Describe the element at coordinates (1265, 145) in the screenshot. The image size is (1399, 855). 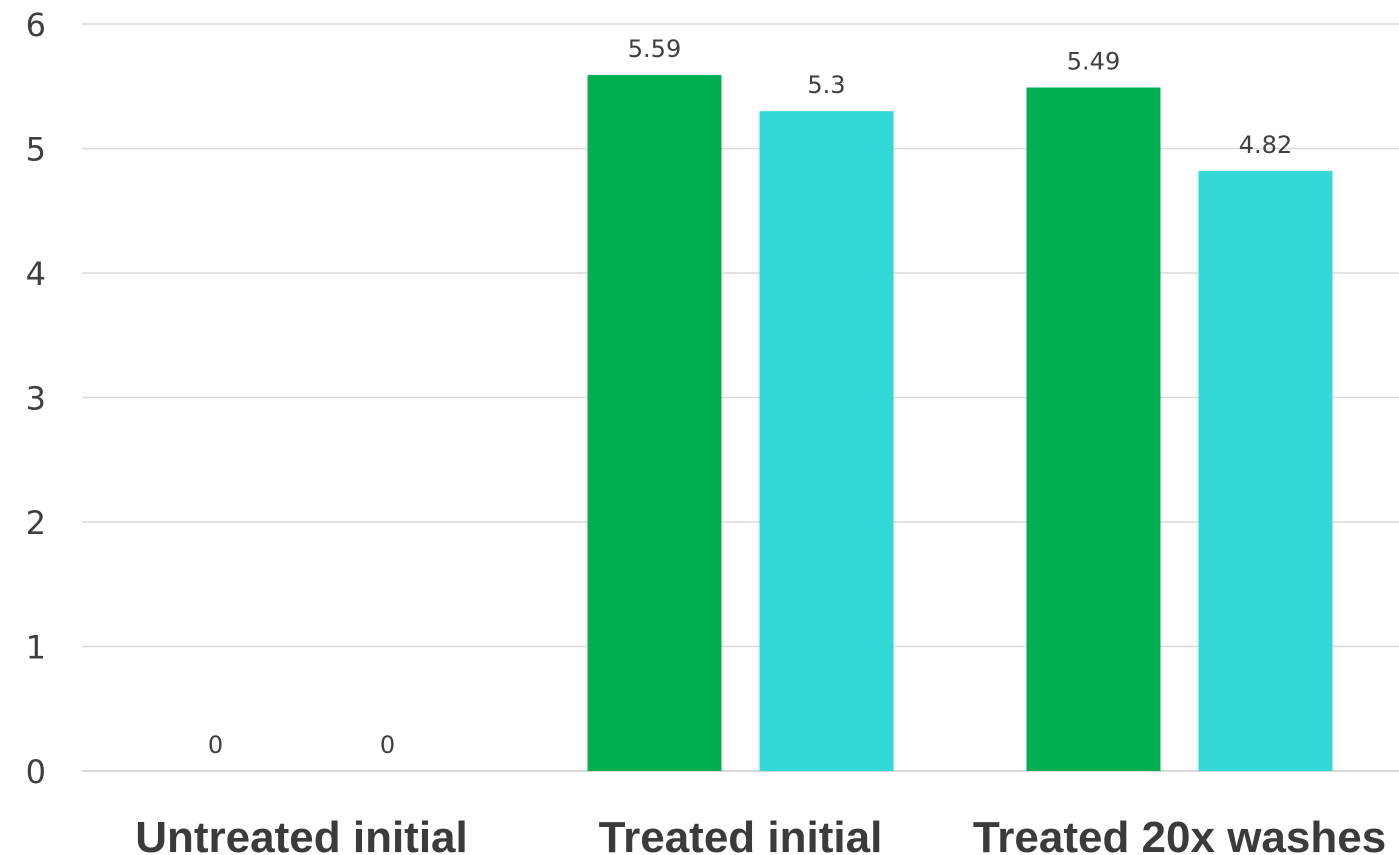
I see `data-label: 4.82` at that location.